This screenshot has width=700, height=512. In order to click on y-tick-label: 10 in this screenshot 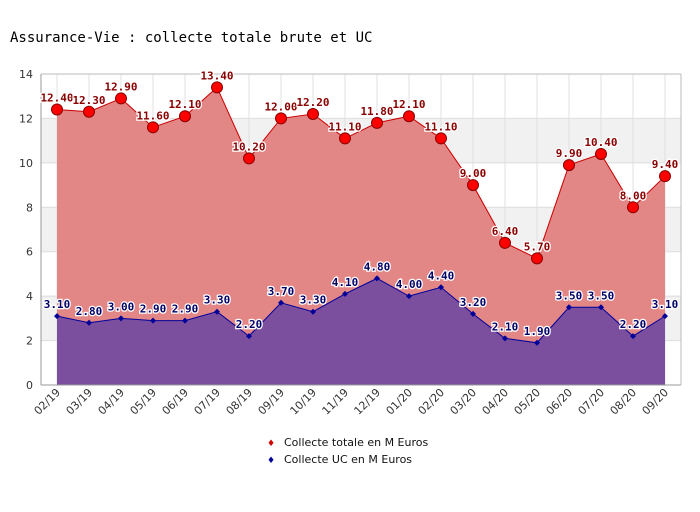, I will do `click(26, 163)`.